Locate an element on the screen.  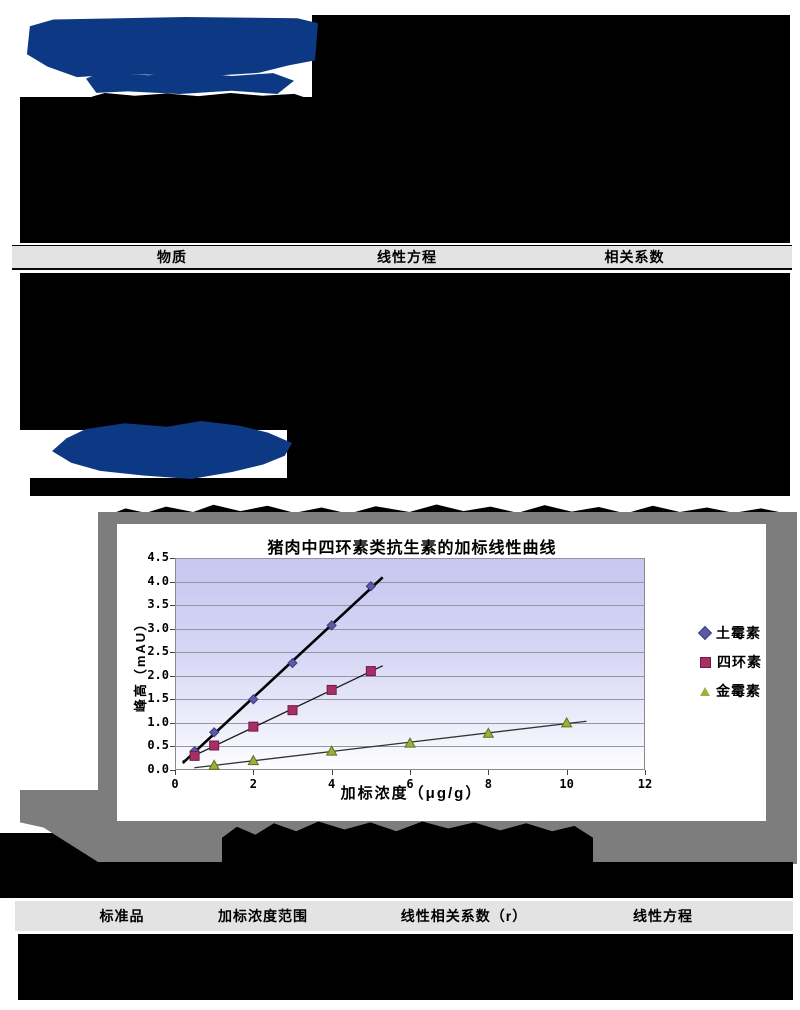
x-tick-label: 10 is located at coordinates (566, 784).